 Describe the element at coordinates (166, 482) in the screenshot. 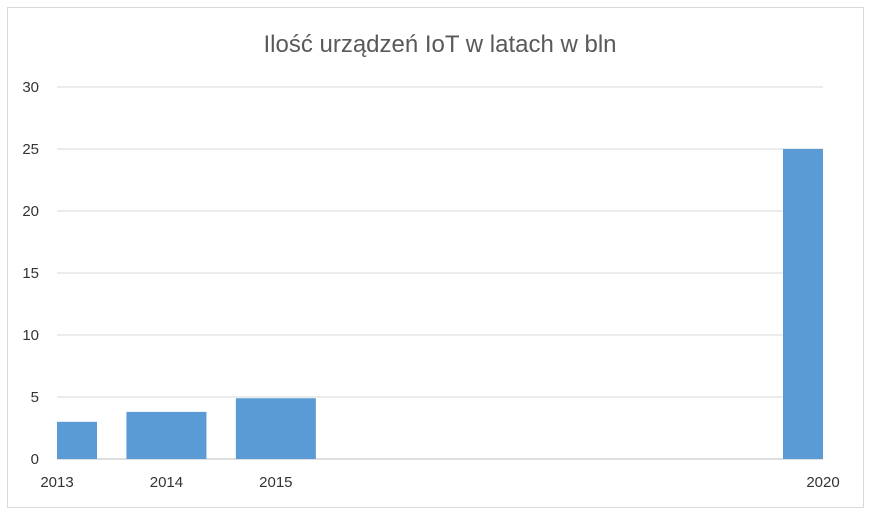

I see `x-tick-label: 2014` at that location.